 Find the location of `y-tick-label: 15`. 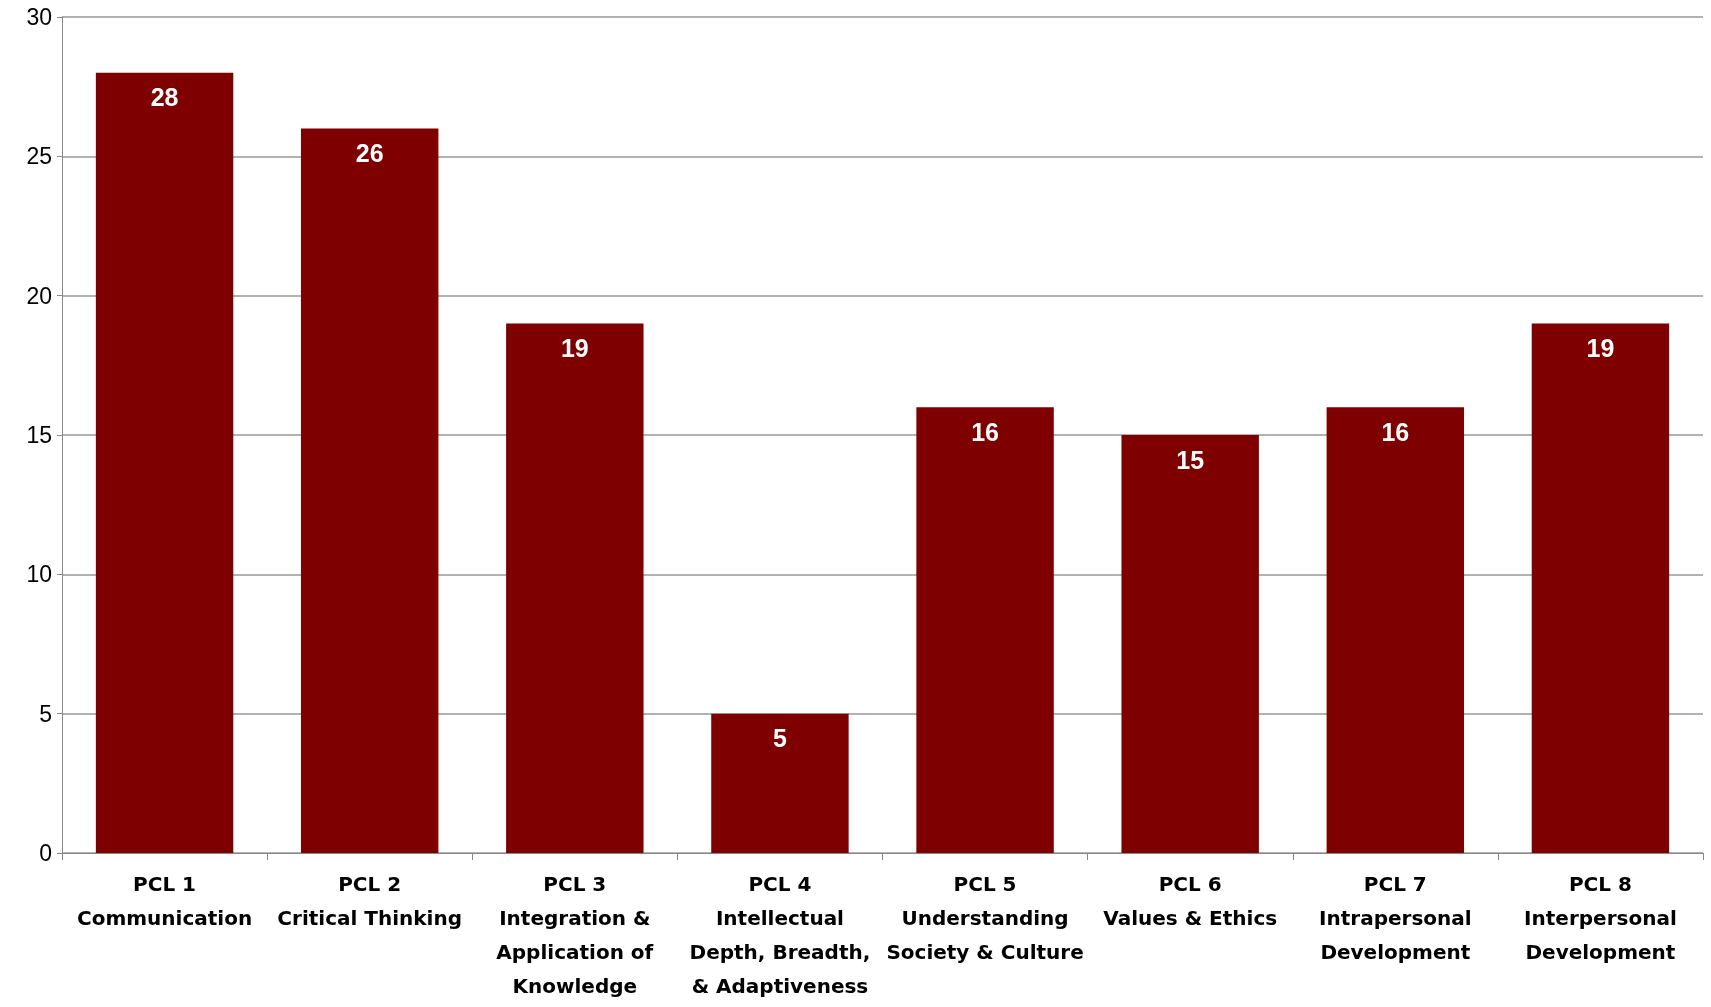

y-tick-label: 15 is located at coordinates (39, 435).